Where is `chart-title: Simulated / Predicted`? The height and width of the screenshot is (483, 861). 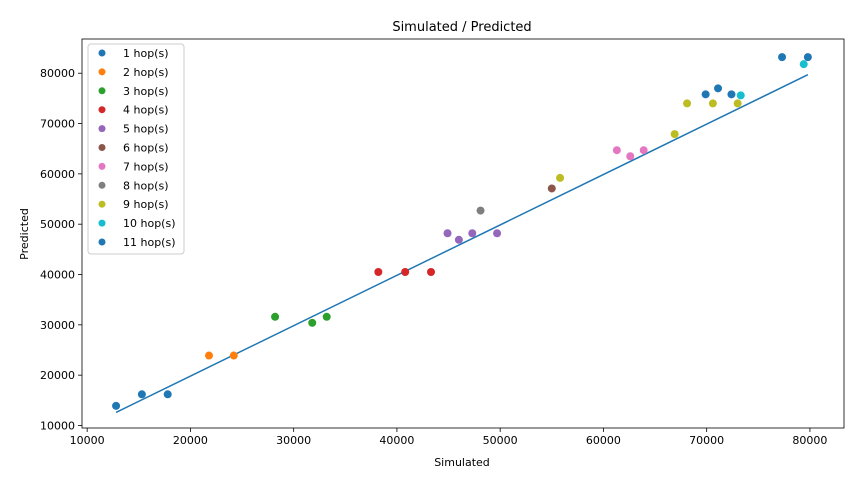 chart-title: Simulated / Predicted is located at coordinates (461, 27).